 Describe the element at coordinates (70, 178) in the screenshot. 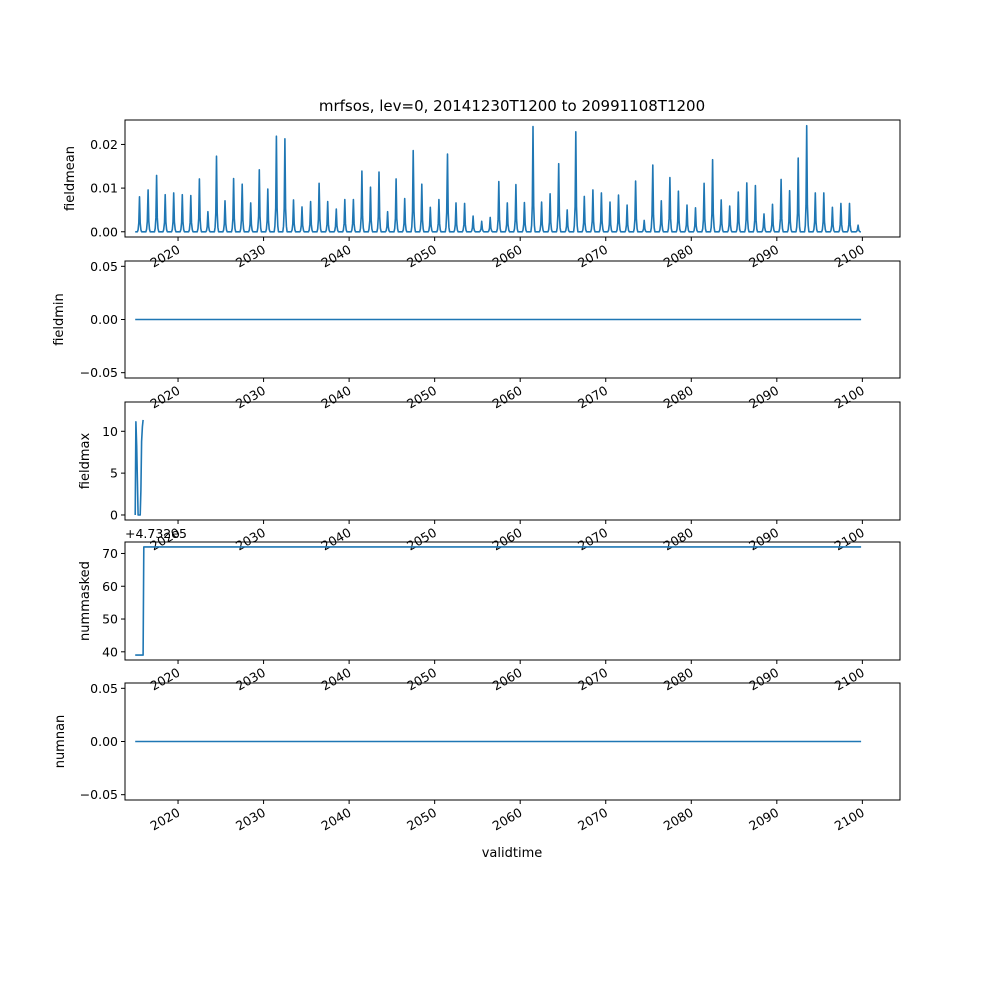

I see `y-axis-label: fieldmean` at that location.